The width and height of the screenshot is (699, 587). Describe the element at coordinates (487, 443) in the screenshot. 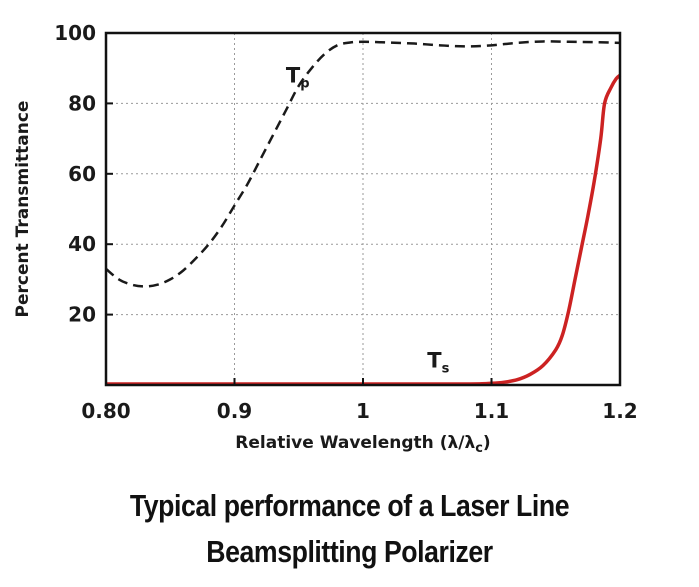

I see `x-axis-title-end: )` at that location.